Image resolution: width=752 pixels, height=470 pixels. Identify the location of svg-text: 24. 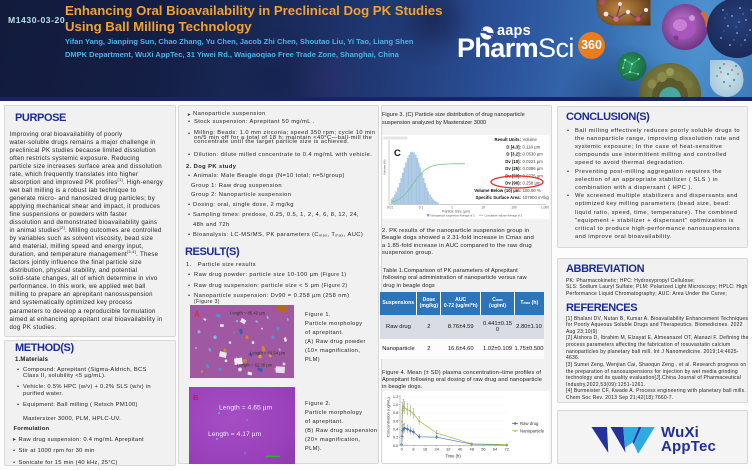
(437, 449).